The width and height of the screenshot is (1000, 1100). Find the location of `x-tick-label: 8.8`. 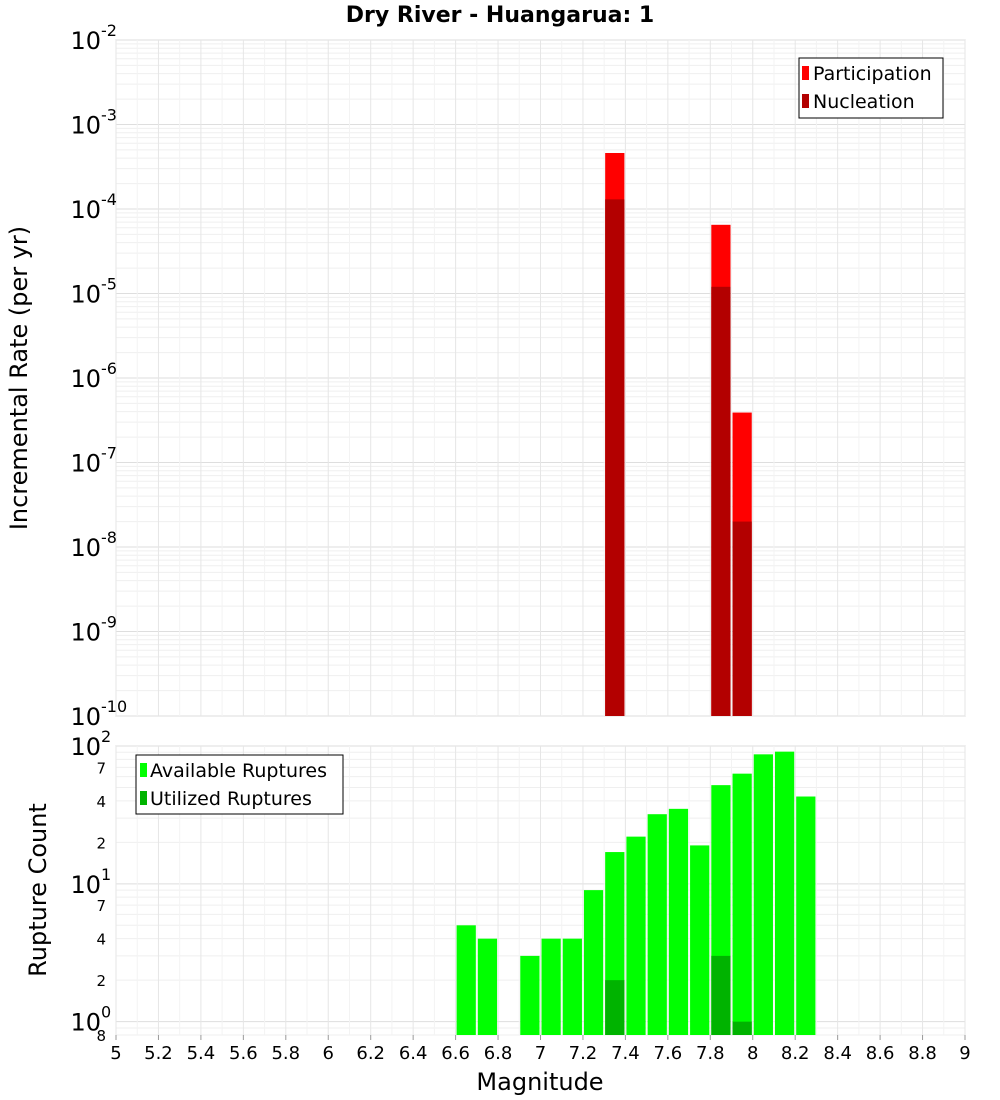

x-tick-label: 8.8 is located at coordinates (922, 1053).